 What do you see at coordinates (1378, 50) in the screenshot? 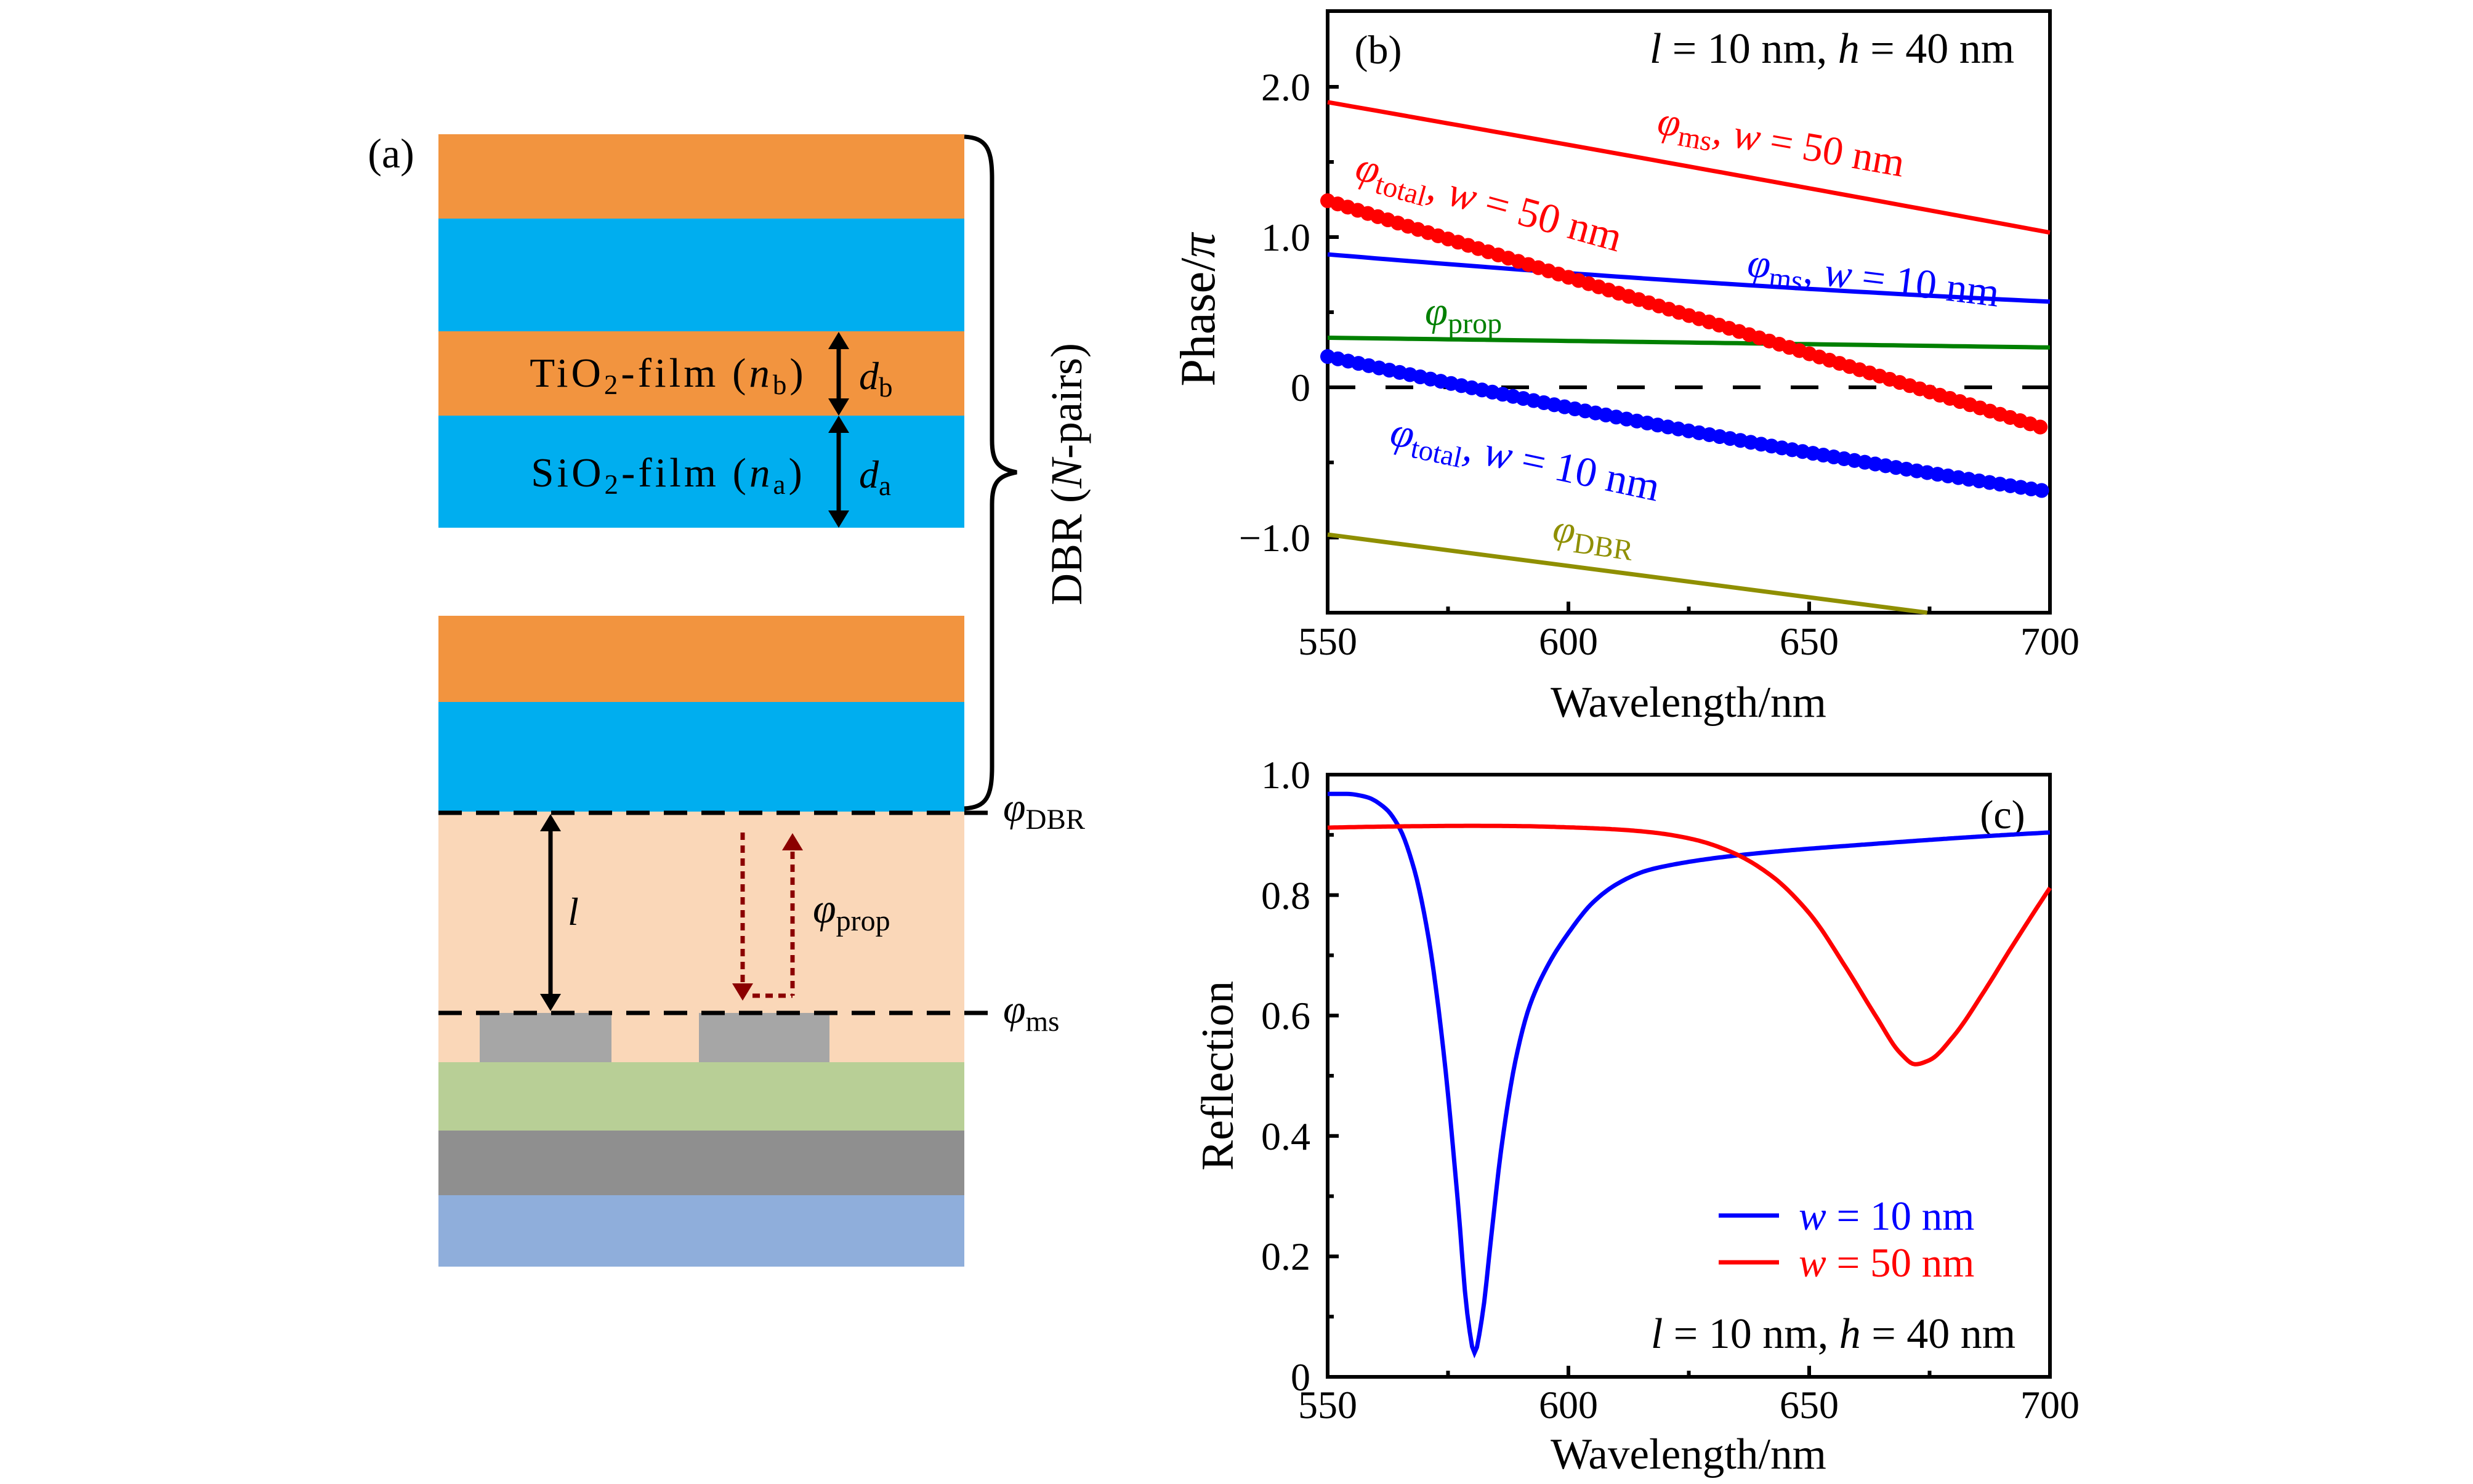
I see `svg-text: (b)` at bounding box center [1378, 50].